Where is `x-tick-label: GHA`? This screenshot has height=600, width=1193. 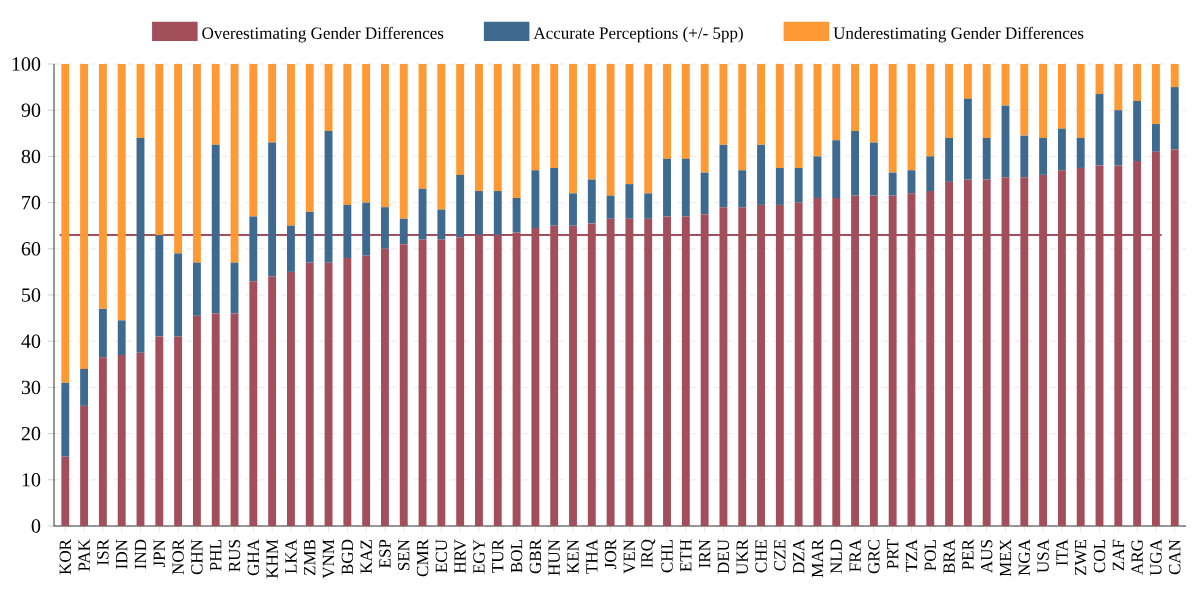 x-tick-label: GHA is located at coordinates (253, 557).